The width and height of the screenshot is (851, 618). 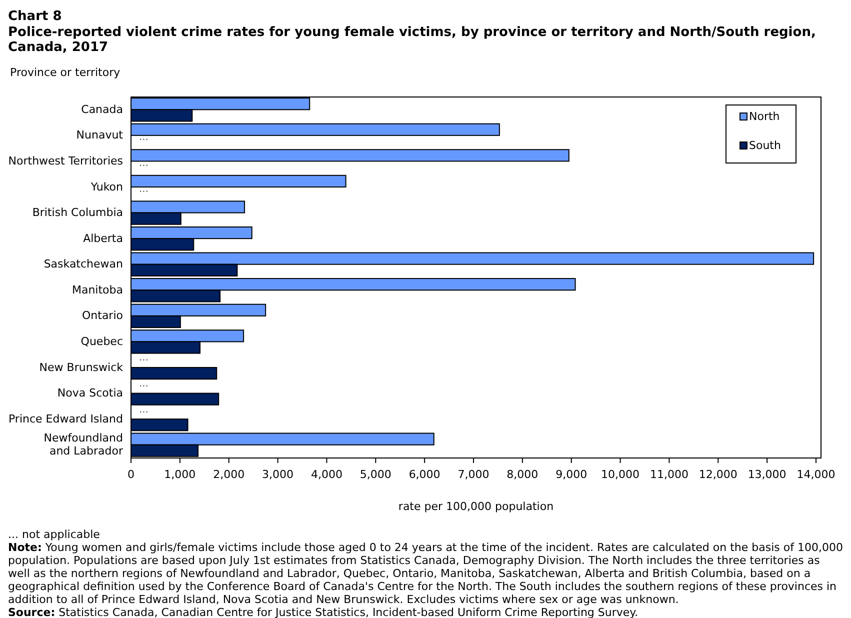 What do you see at coordinates (81, 367) in the screenshot?
I see `y-tick-label: New Brunswick` at bounding box center [81, 367].